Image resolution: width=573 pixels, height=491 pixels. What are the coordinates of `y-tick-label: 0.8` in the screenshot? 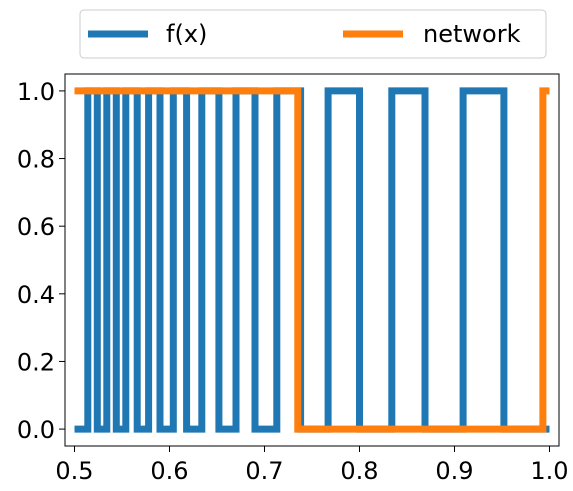 It's located at (36, 160).